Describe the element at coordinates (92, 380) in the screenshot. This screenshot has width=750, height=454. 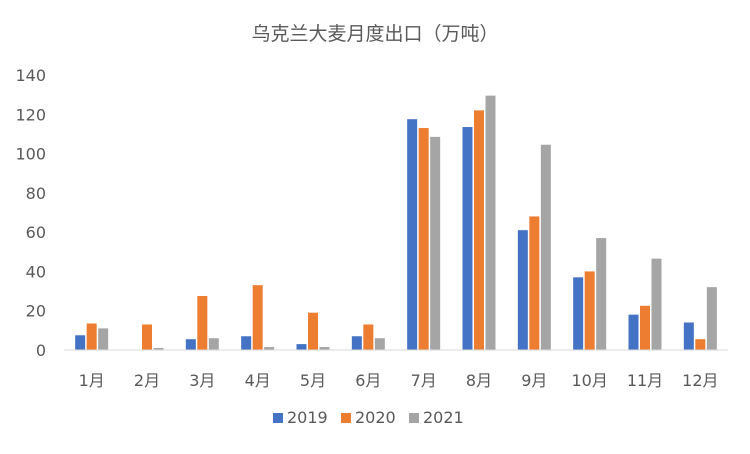
I see `x-tick-label: 1月` at that location.